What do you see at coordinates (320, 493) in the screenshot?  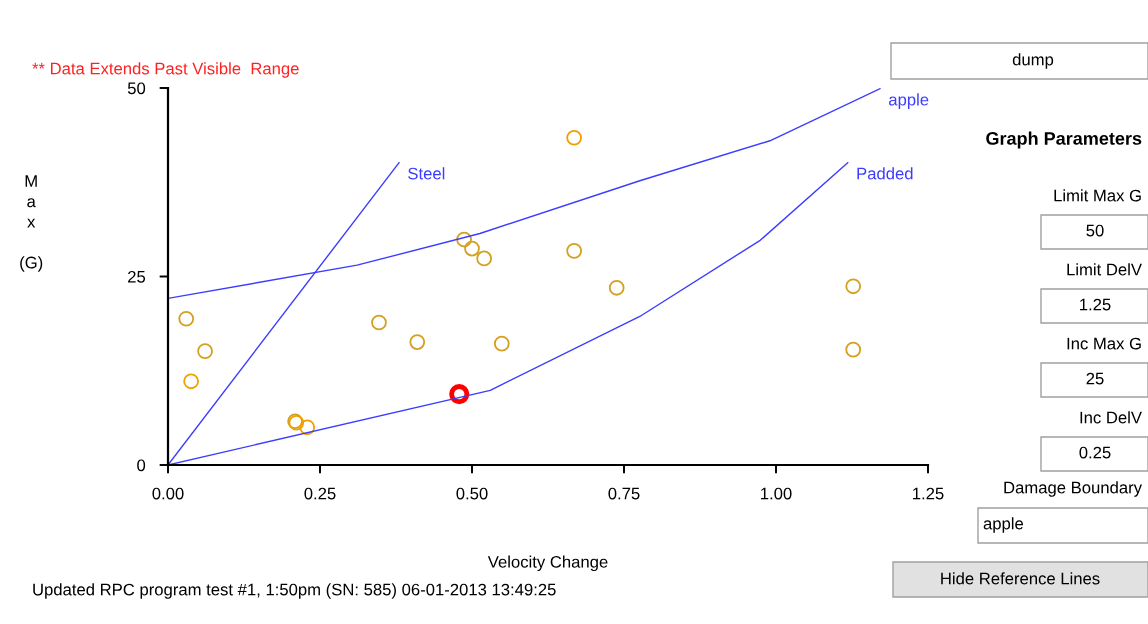 I see `x-tick-label: 0.25` at bounding box center [320, 493].